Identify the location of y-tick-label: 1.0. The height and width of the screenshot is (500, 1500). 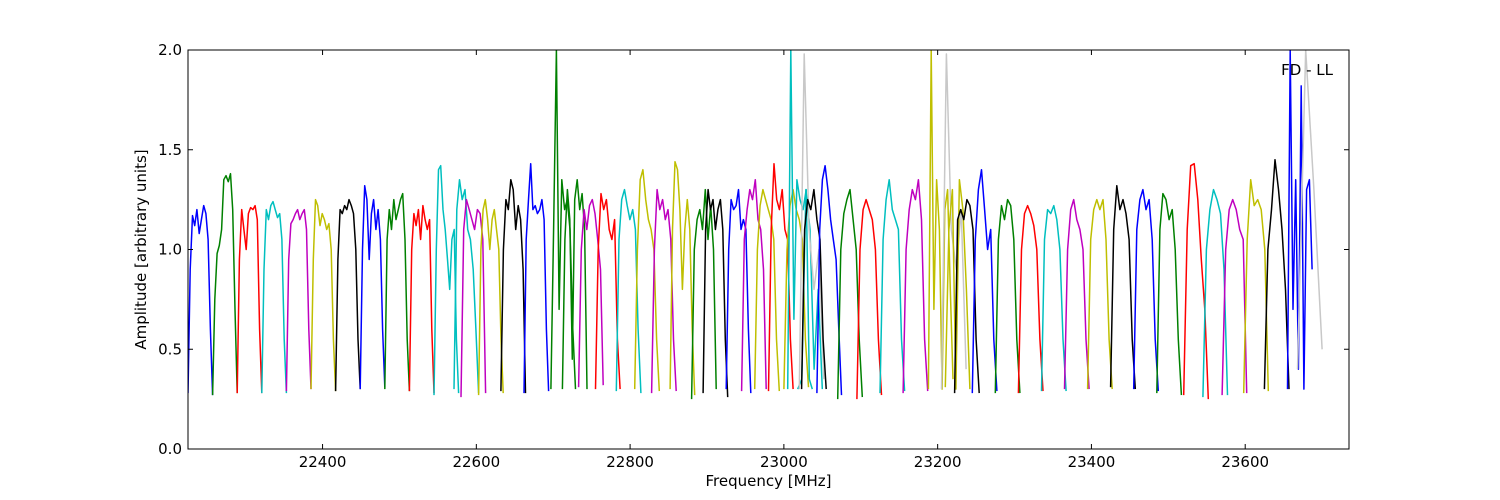
(170, 250).